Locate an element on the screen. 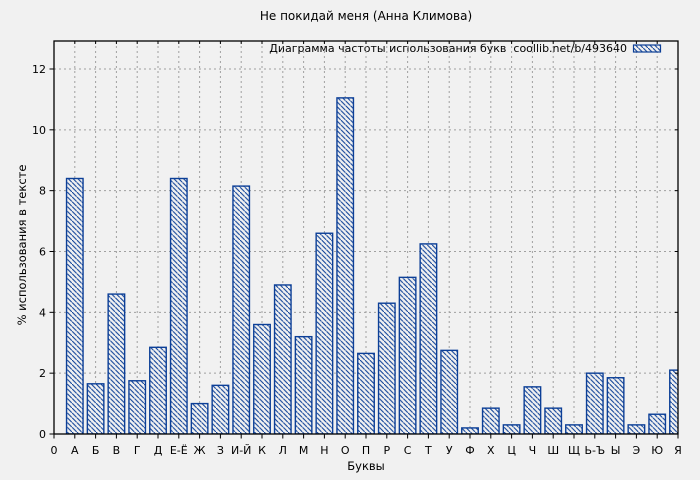  bar-Ж is located at coordinates (199, 418).